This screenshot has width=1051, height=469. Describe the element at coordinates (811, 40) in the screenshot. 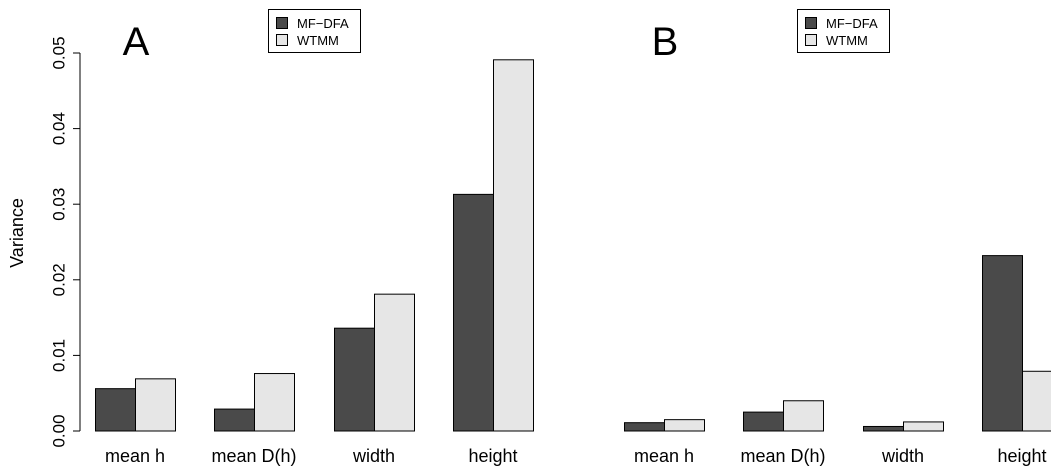

I see `legend-swatch-b-wtmm` at that location.